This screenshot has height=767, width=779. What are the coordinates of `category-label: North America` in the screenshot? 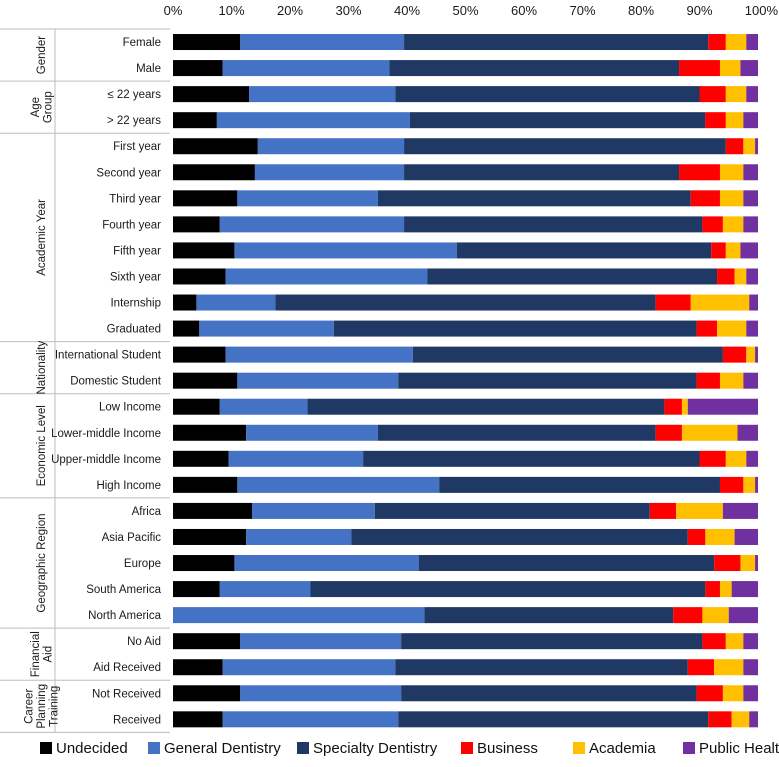 It's located at (124, 616).